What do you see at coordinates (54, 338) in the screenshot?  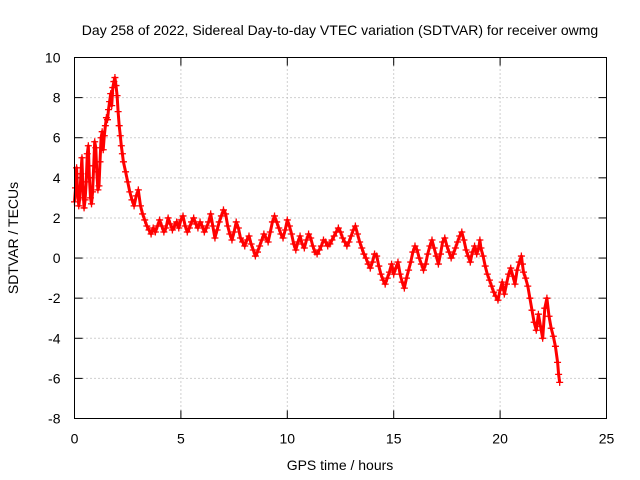 I see `y-tick-label: -4` at bounding box center [54, 338].